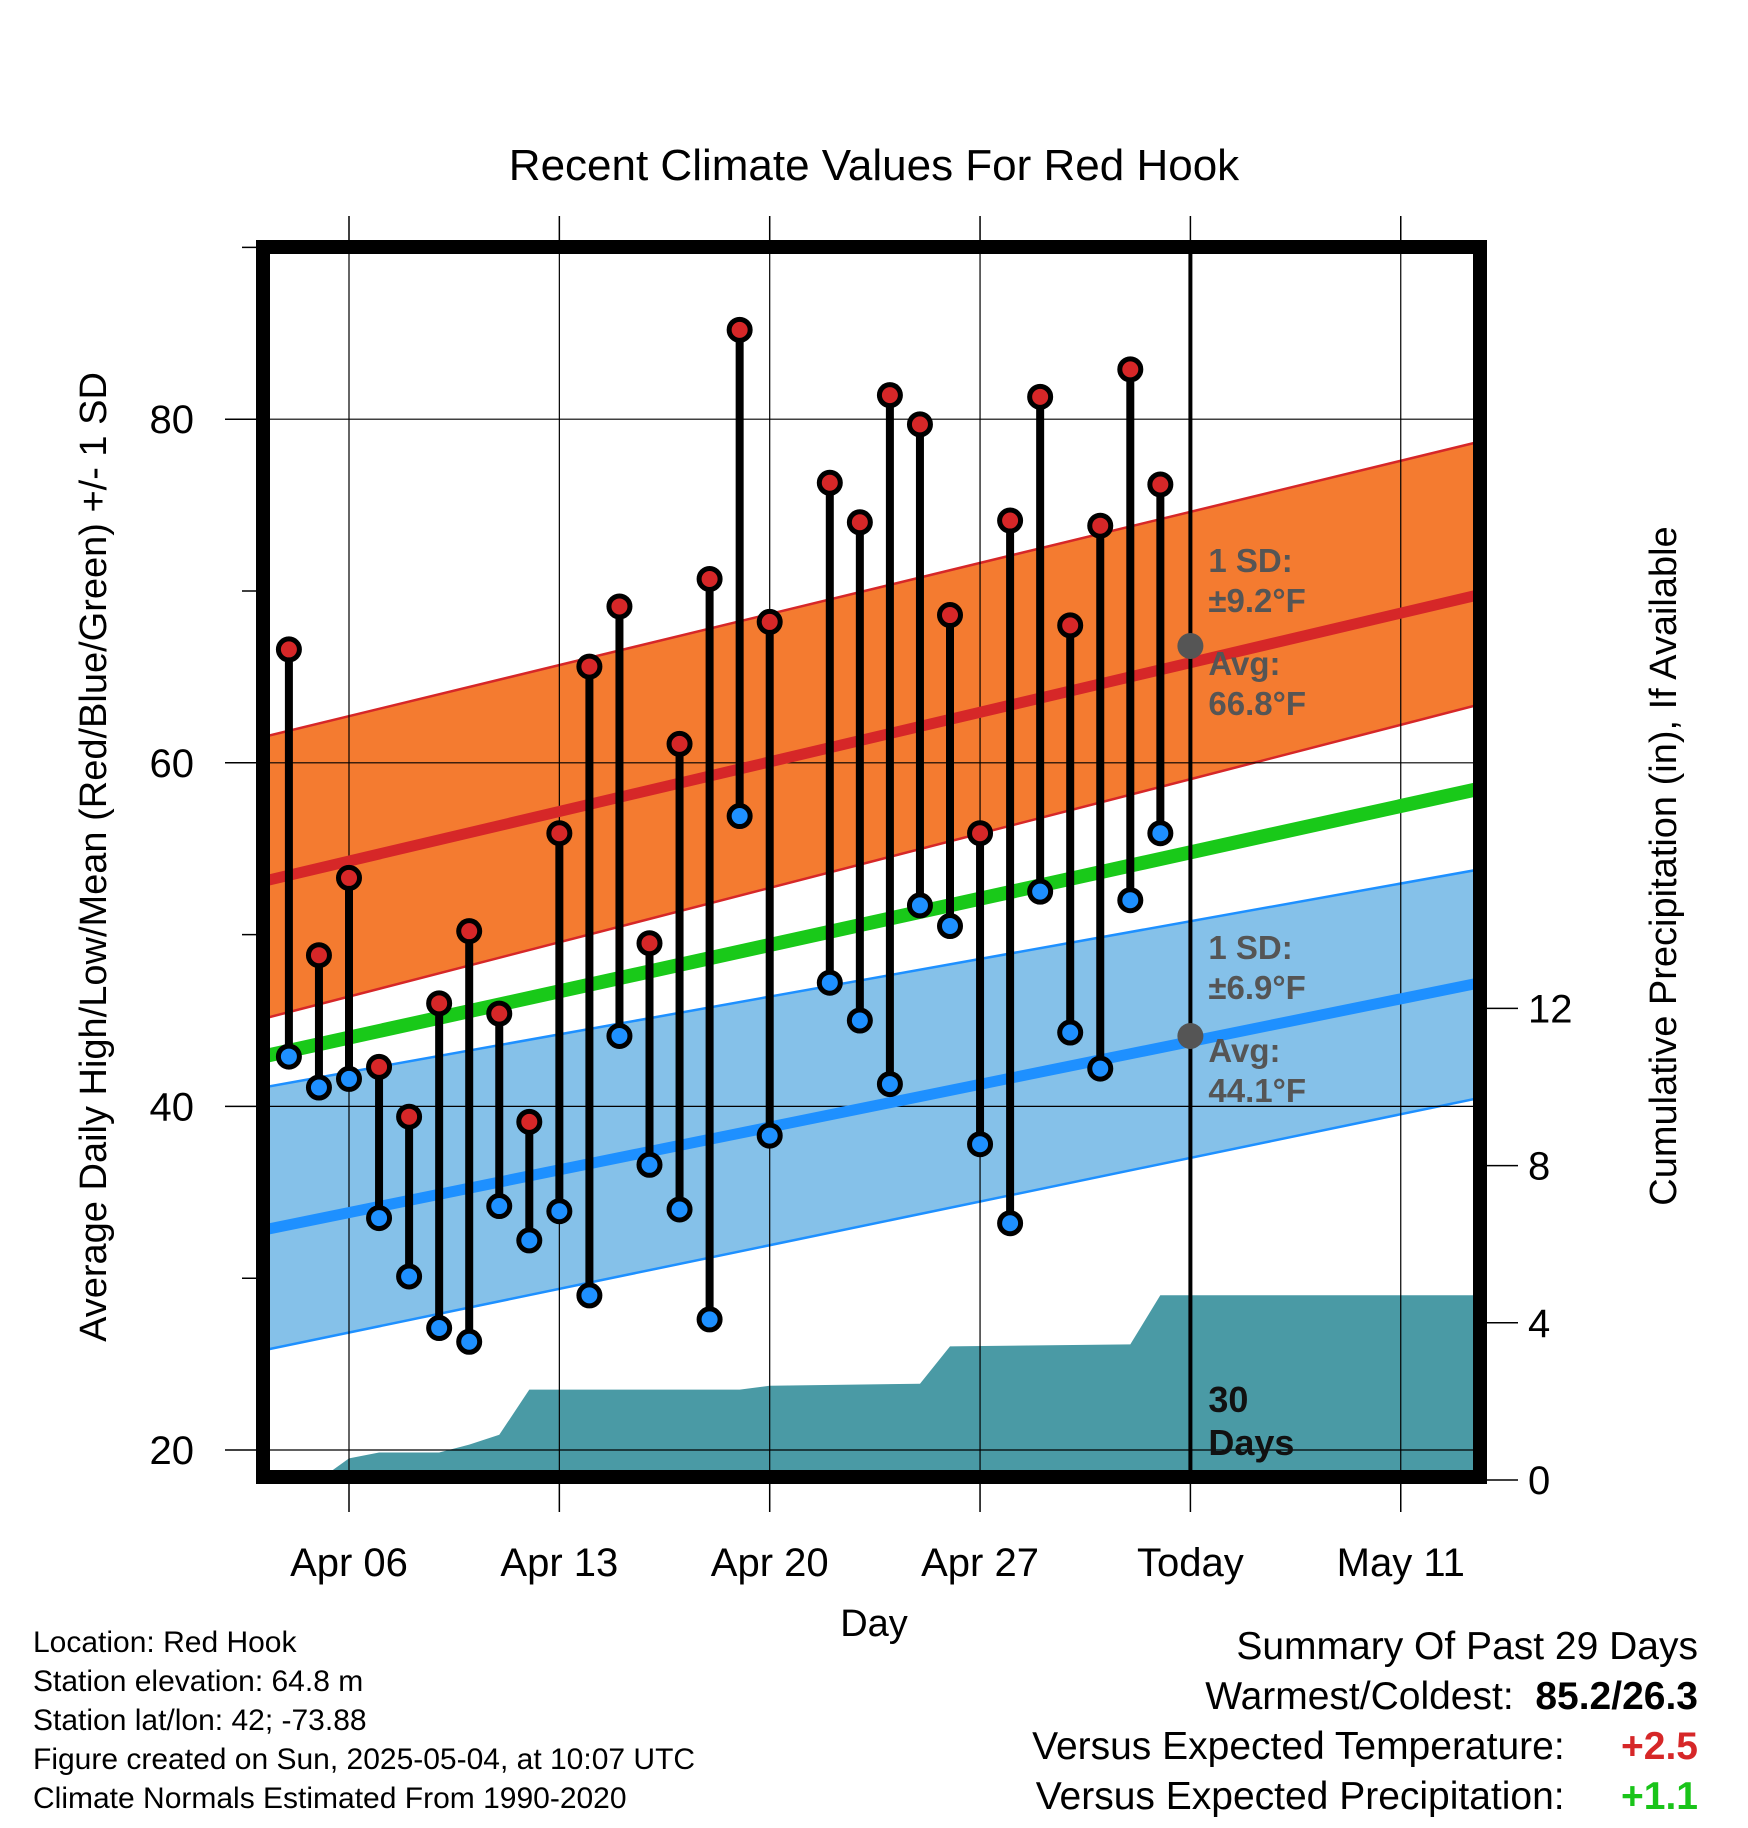 This screenshot has width=1748, height=1828. Describe the element at coordinates (1251, 1442) in the screenshot. I see `period-label-line2: Days` at that location.